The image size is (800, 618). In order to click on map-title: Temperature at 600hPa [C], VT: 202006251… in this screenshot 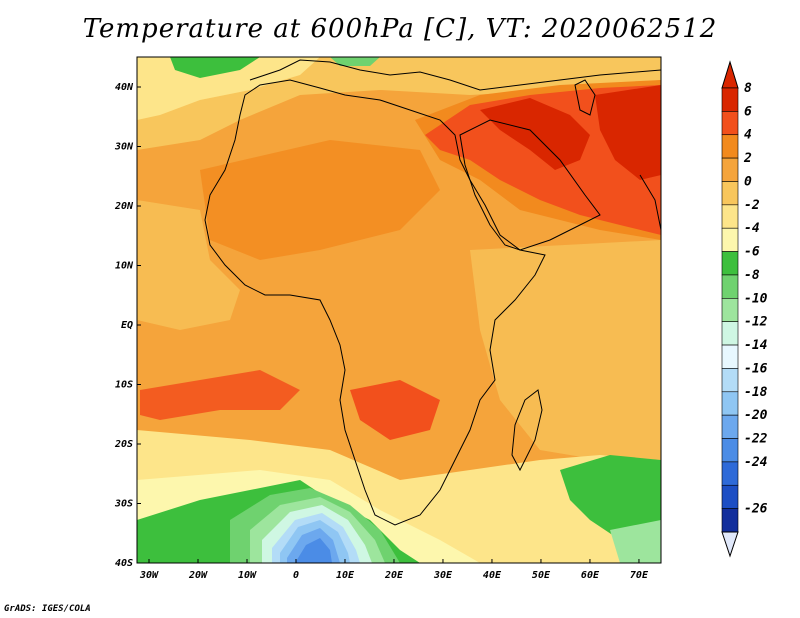, I will do `click(400, 29)`.